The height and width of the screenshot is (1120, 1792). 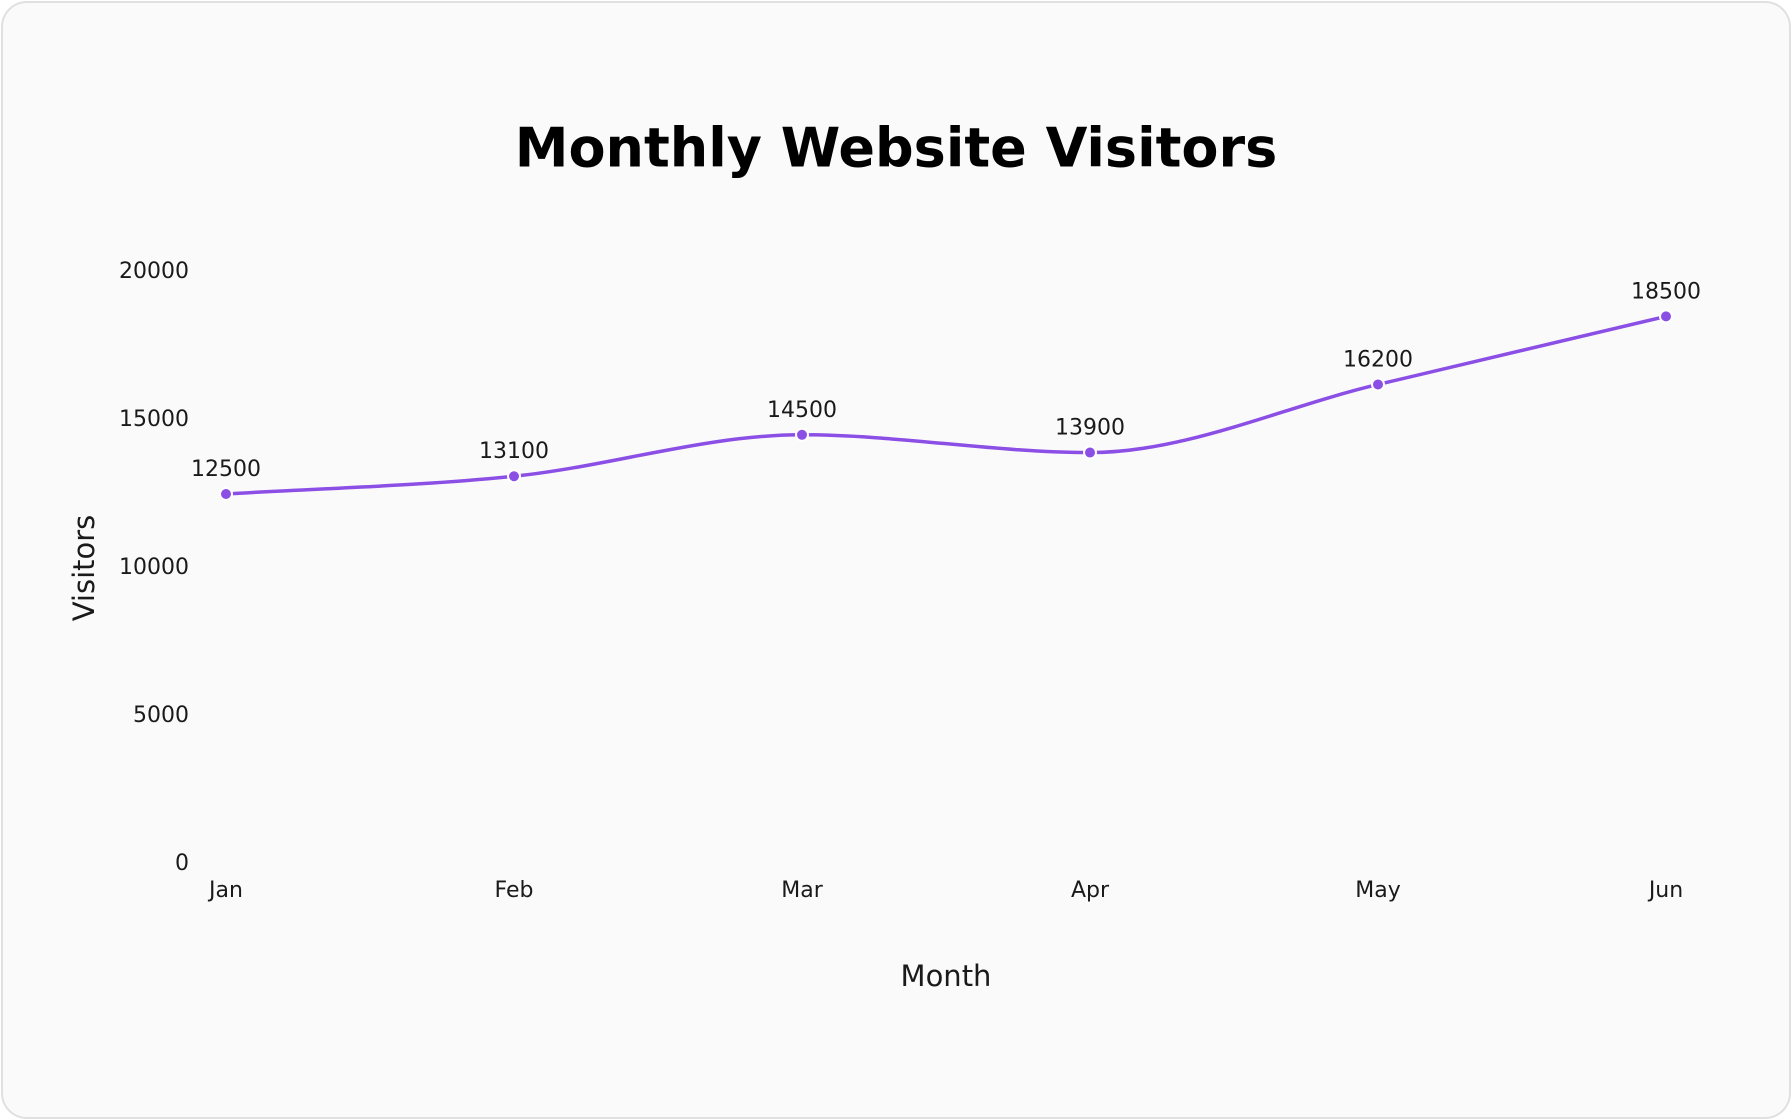 What do you see at coordinates (1666, 291) in the screenshot?
I see `data-label: 18500` at bounding box center [1666, 291].